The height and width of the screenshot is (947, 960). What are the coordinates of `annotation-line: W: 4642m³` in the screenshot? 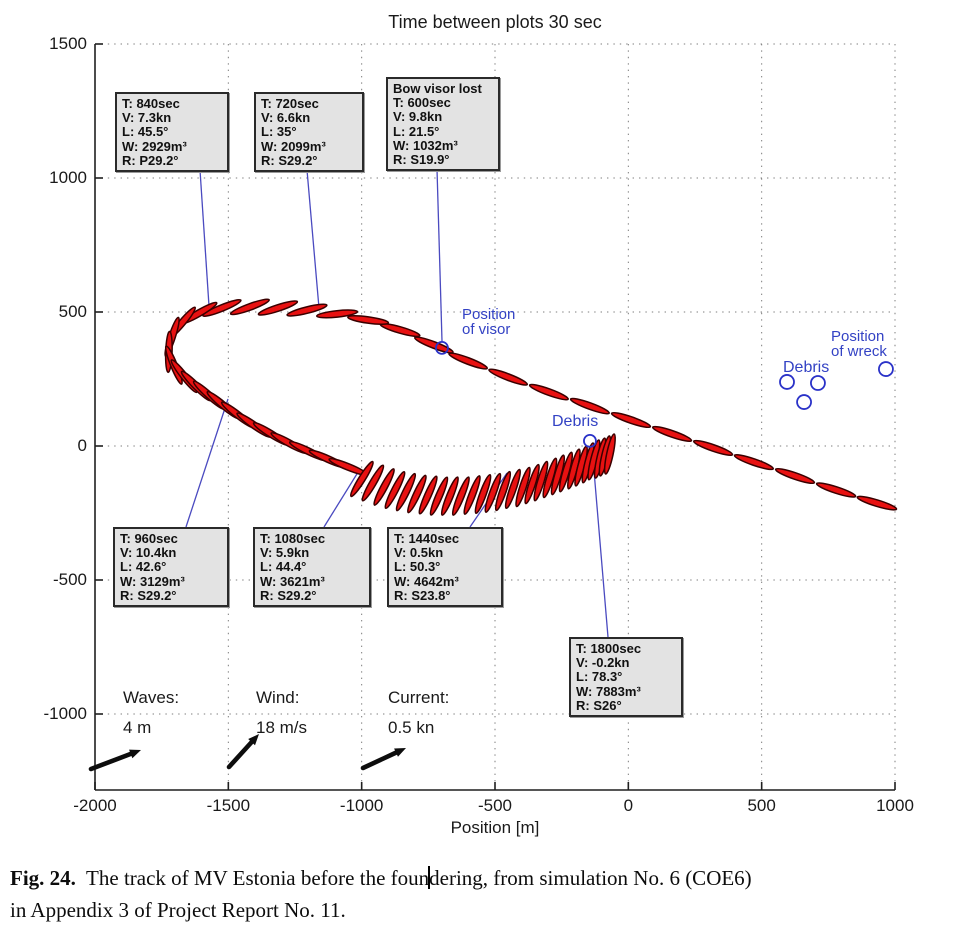 It's located at (426, 581).